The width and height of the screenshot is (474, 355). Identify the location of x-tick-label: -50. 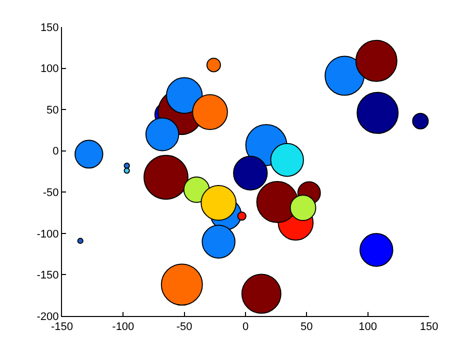
(184, 327).